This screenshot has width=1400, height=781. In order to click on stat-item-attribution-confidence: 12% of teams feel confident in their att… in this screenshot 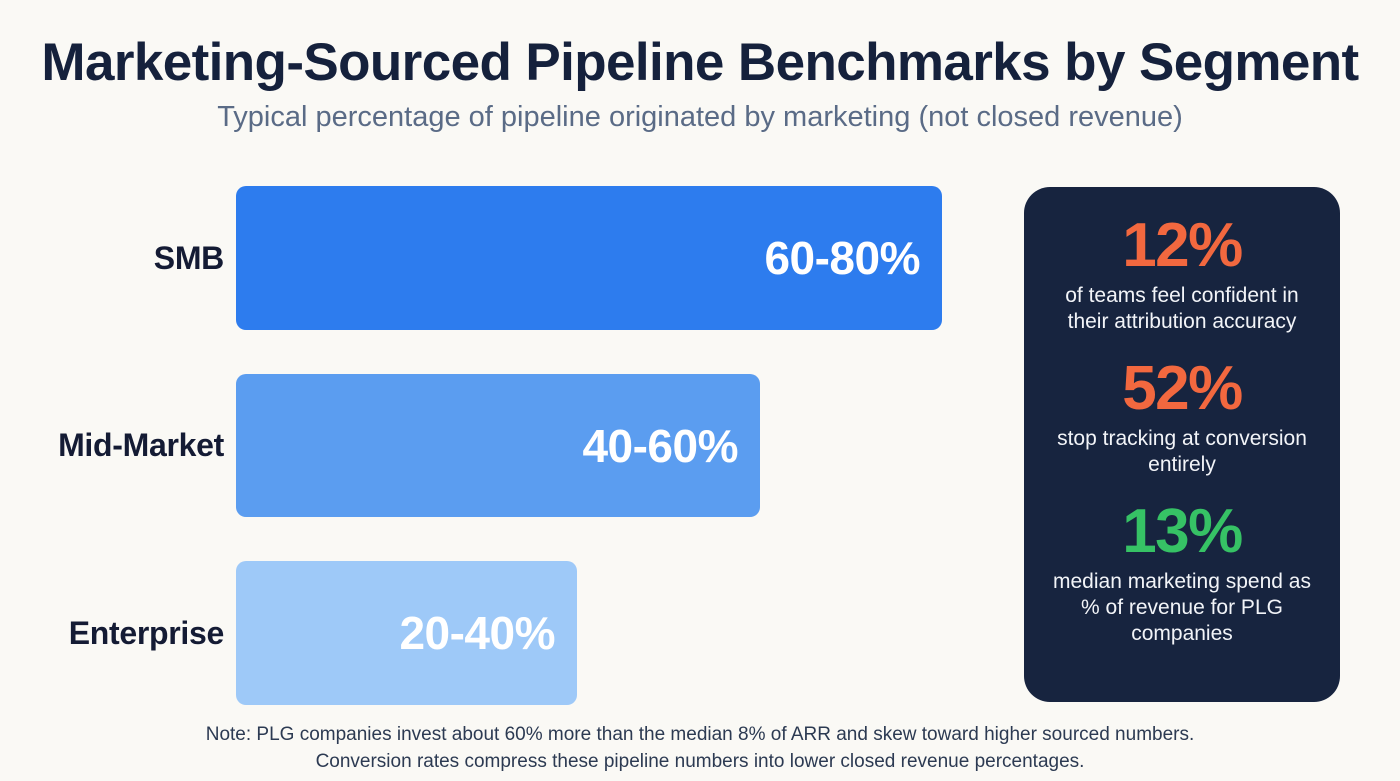, I will do `click(1182, 274)`.